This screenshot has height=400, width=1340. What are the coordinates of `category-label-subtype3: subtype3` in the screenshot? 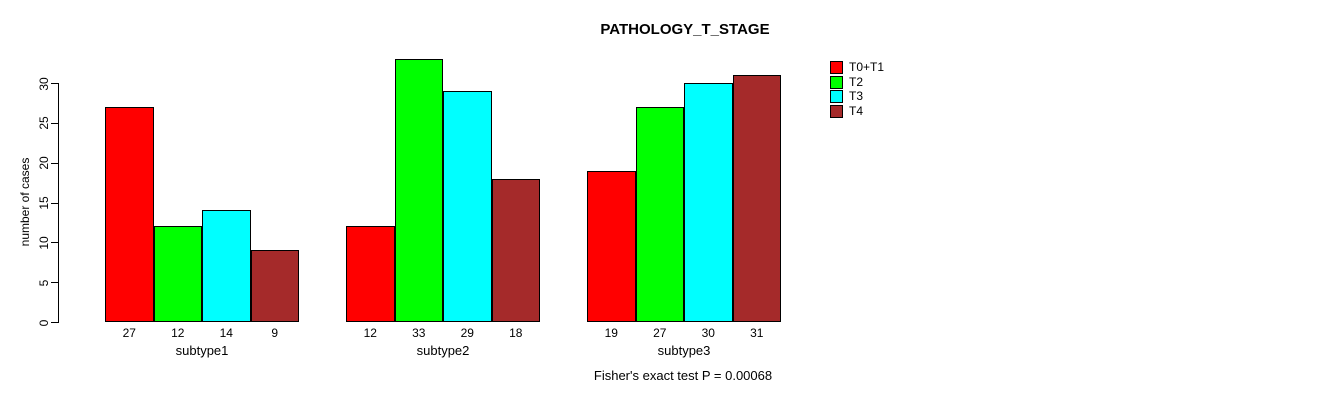 It's located at (684, 350).